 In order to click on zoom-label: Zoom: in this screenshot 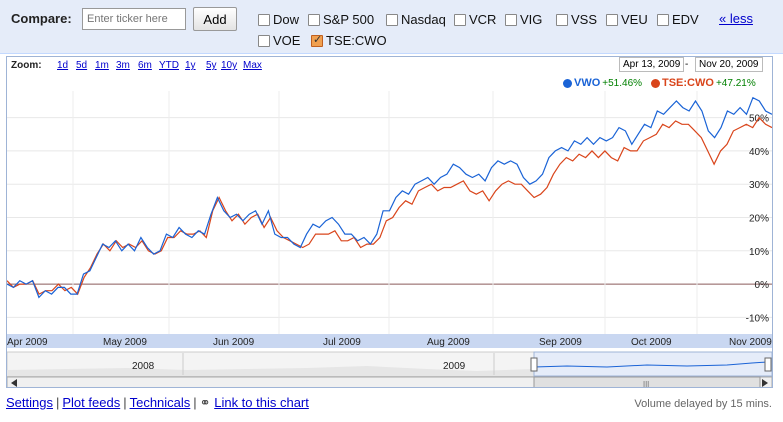, I will do `click(26, 65)`.